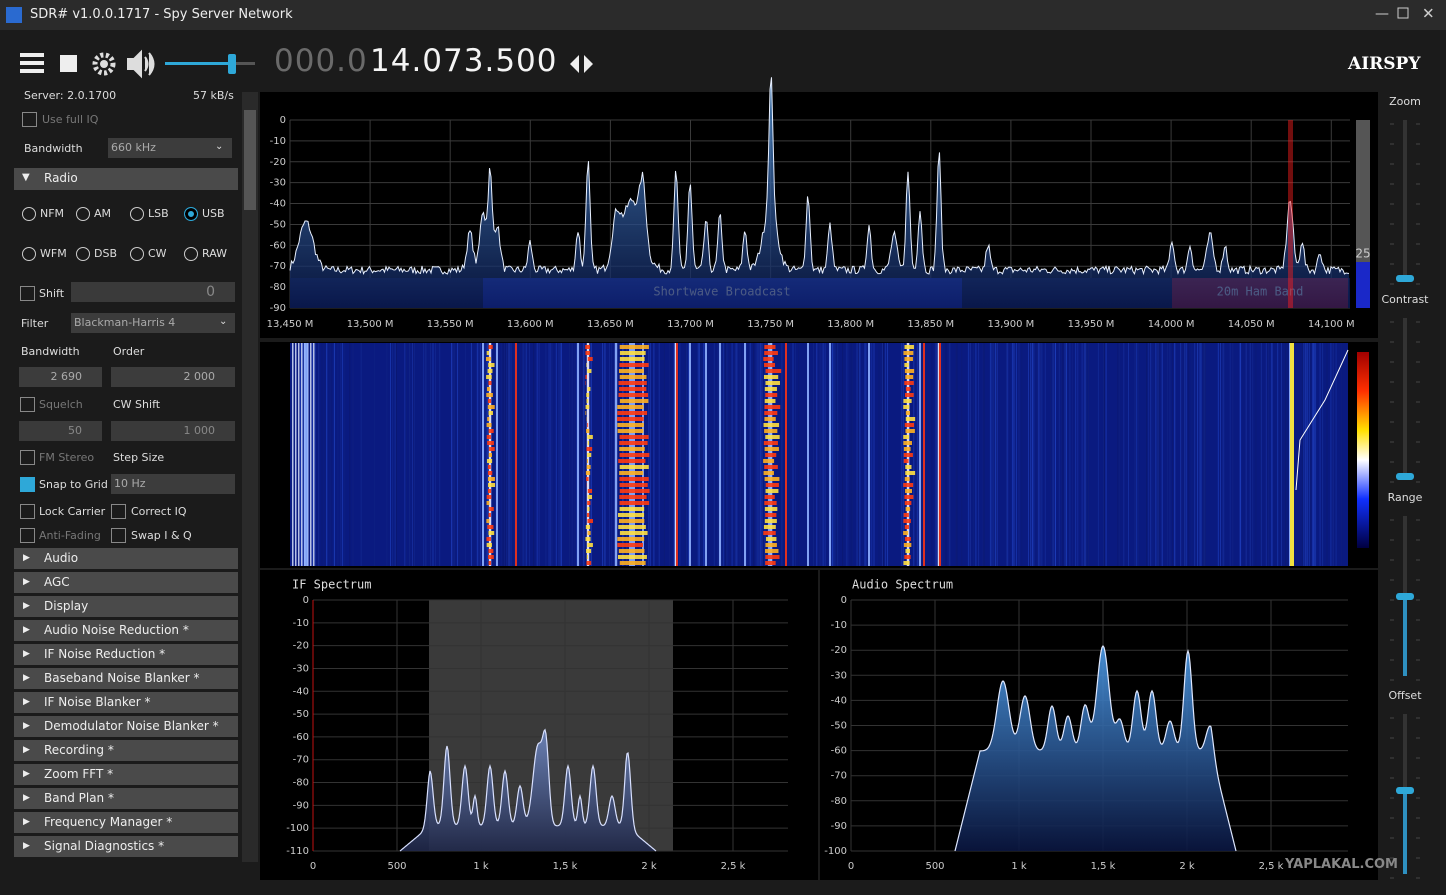  I want to click on cw-shift-input: 1 000, so click(173, 431).